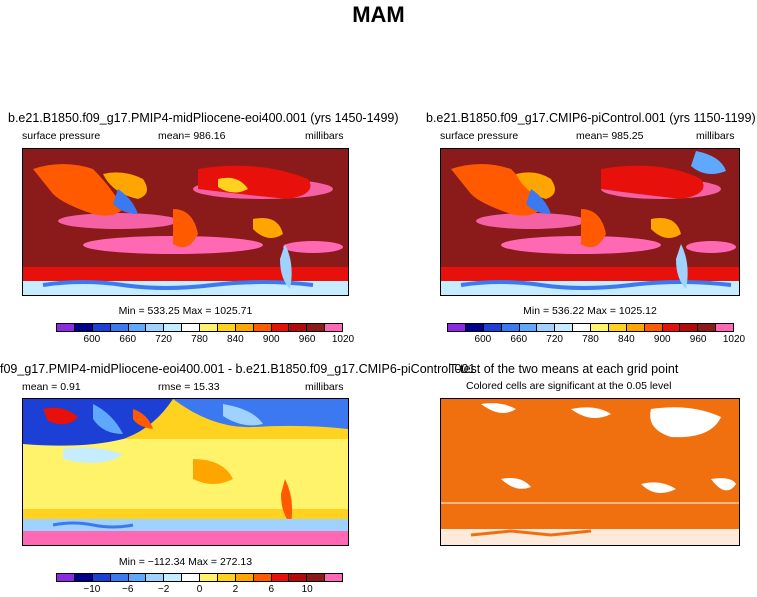 The width and height of the screenshot is (757, 597). I want to click on colorbar-ticks-top-left: 600 660 720 780 840 900 960 1020, so click(205, 340).